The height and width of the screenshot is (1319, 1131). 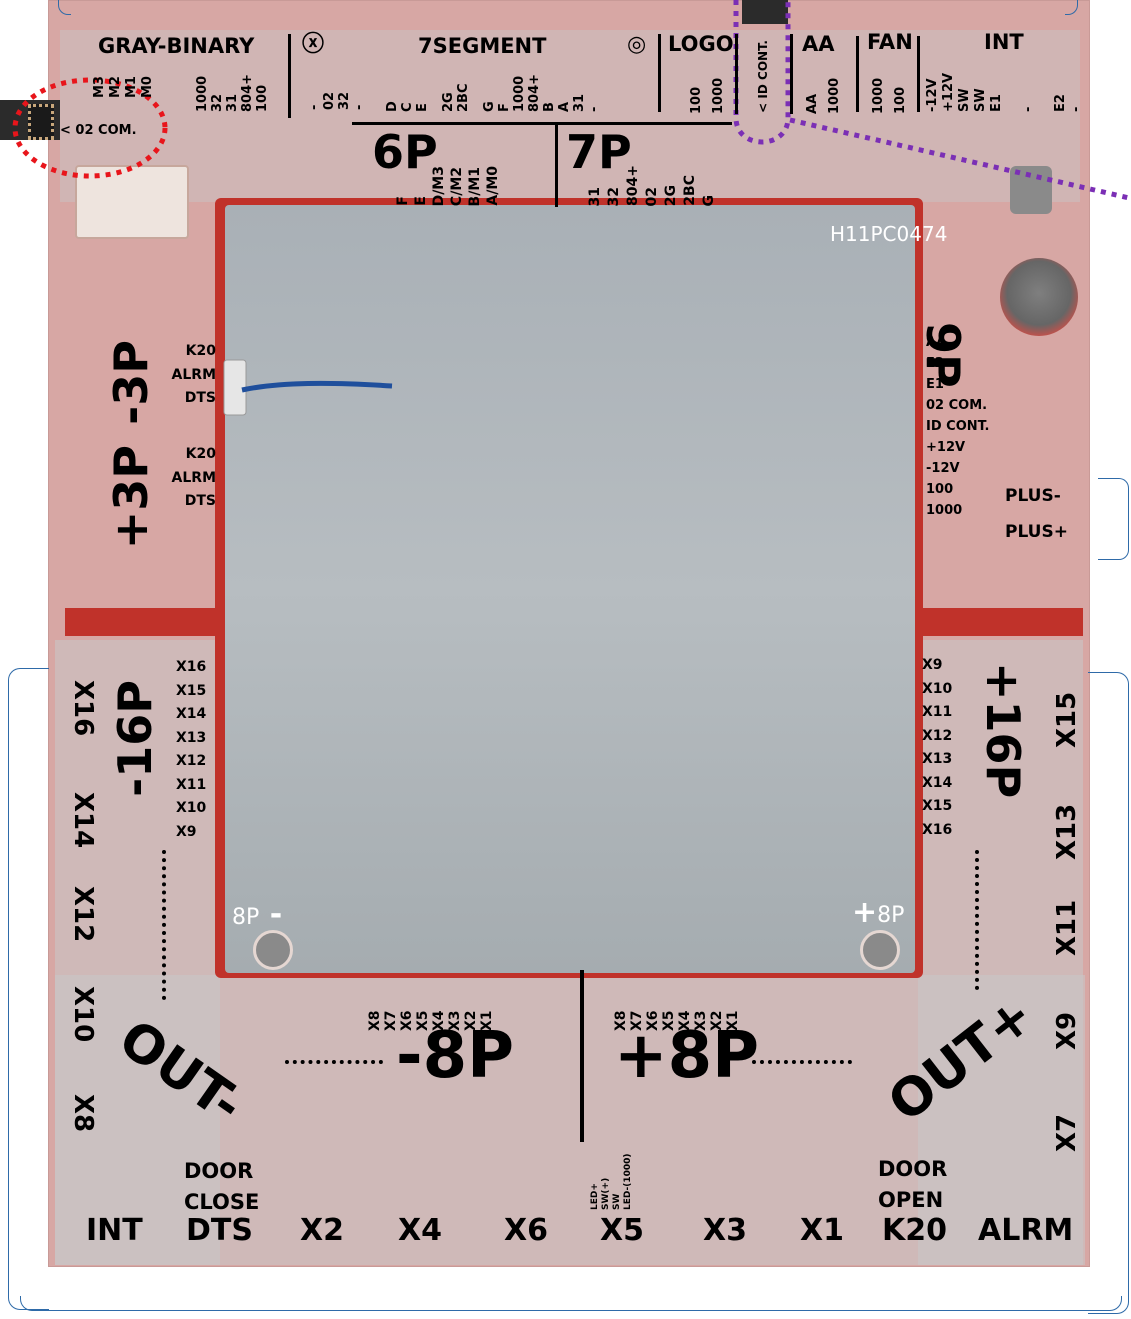 I want to click on m16-label: X10, so click(x=191, y=808).